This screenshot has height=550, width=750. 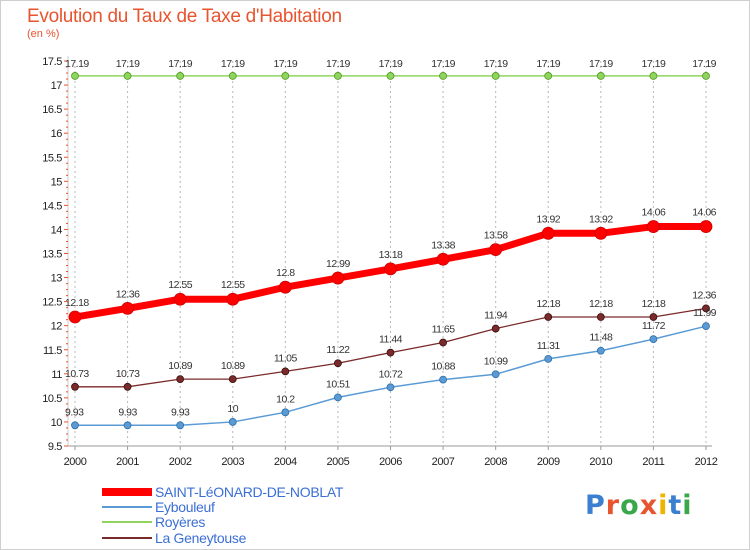 What do you see at coordinates (57, 86) in the screenshot?
I see `y-tick-label: 17` at bounding box center [57, 86].